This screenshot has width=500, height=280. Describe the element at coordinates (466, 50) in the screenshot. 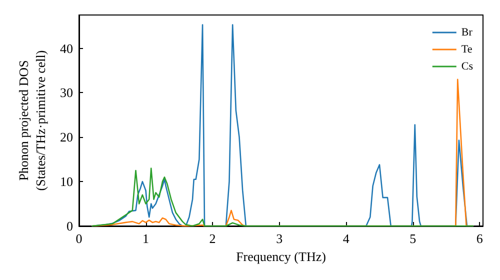

I see `legend-label: Te` at that location.